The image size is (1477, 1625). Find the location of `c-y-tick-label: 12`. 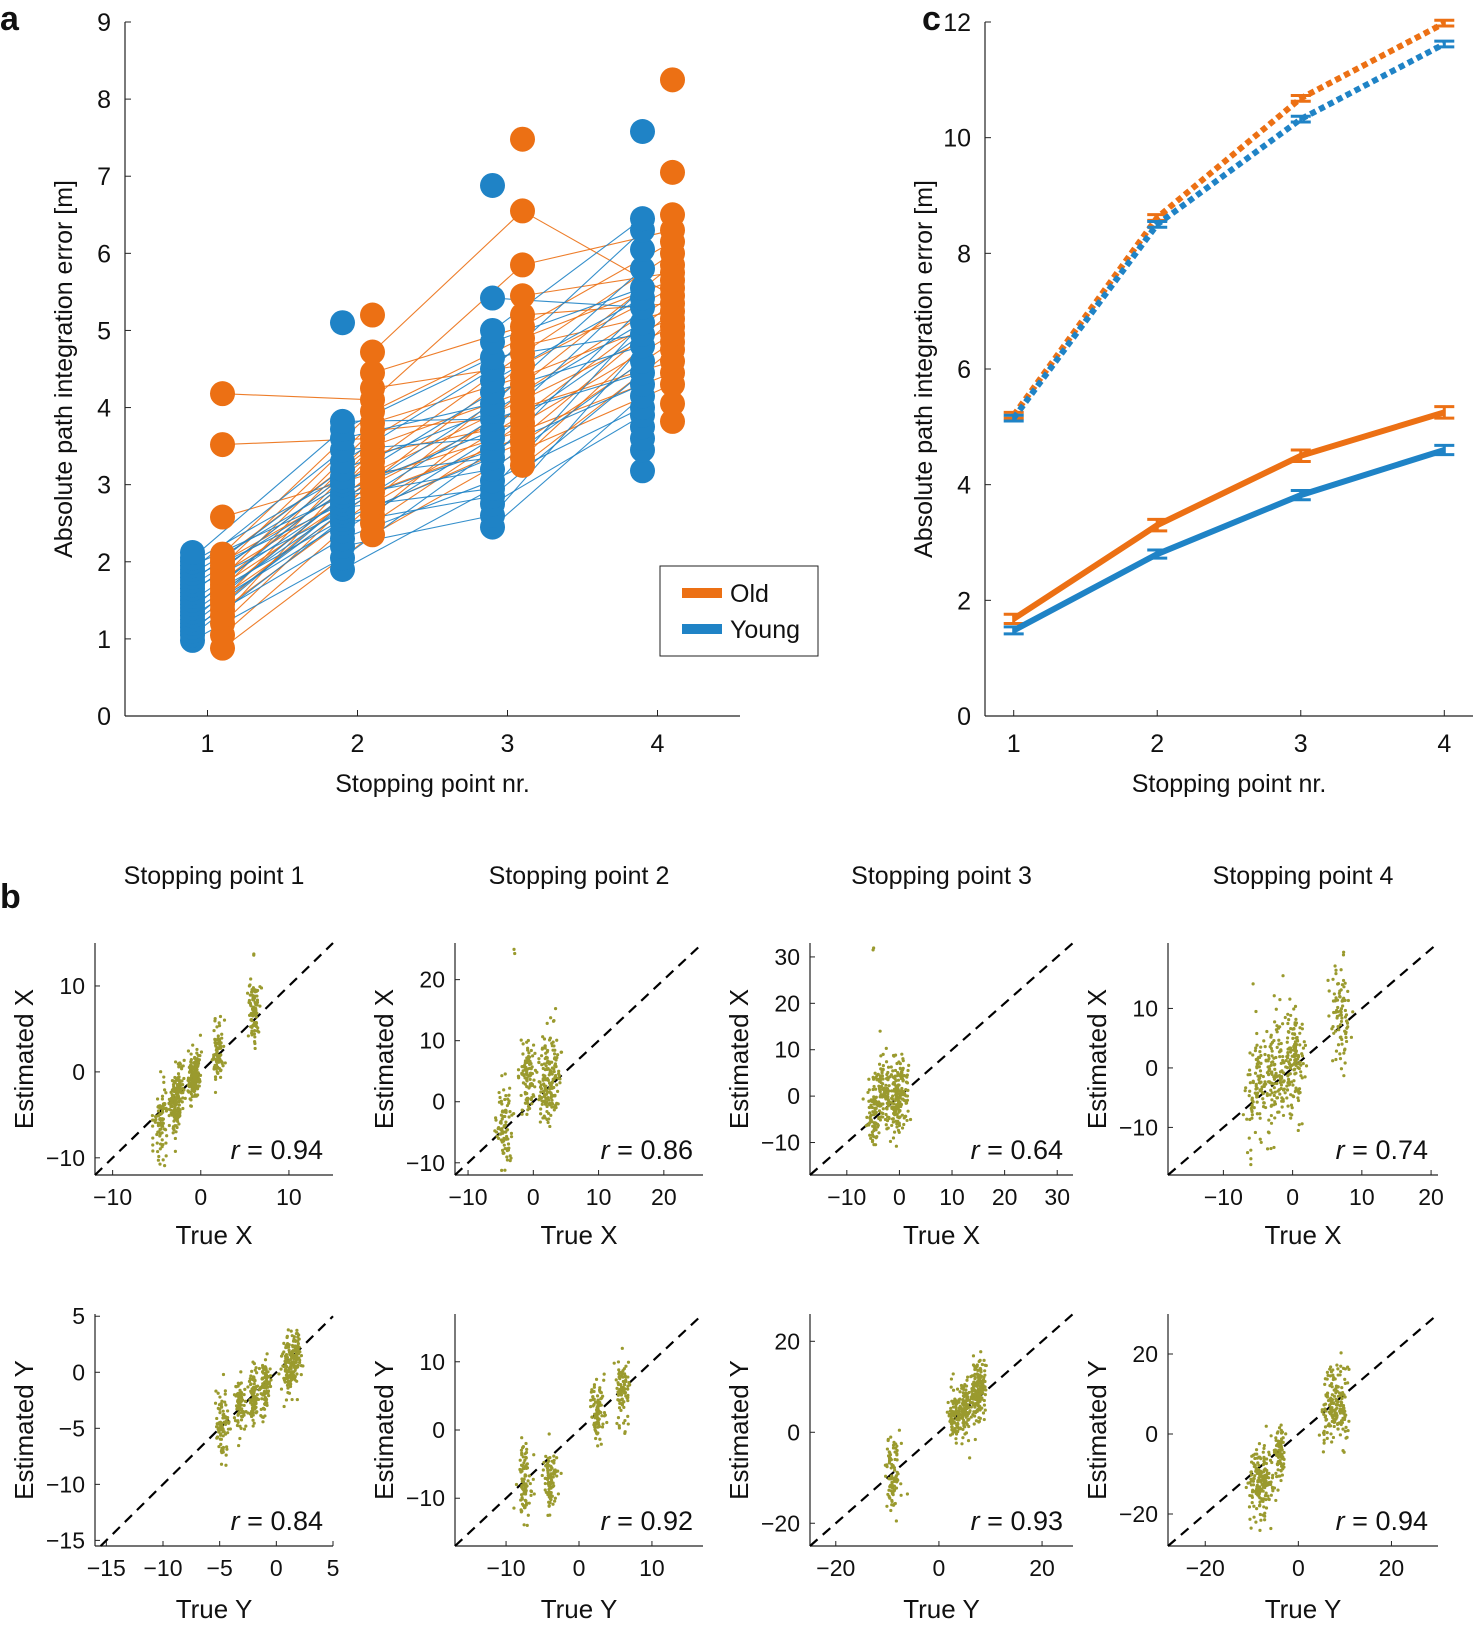

c-y-tick-label: 12 is located at coordinates (957, 23).